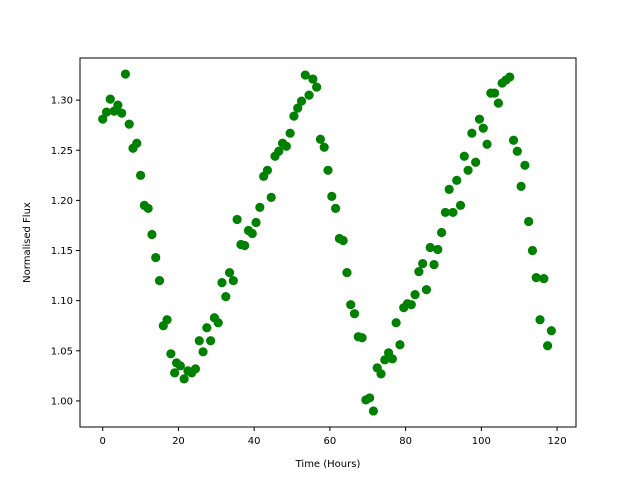 This screenshot has height=480, width=640. Describe the element at coordinates (328, 464) in the screenshot. I see `x-axis-title: Time (Hours)` at that location.